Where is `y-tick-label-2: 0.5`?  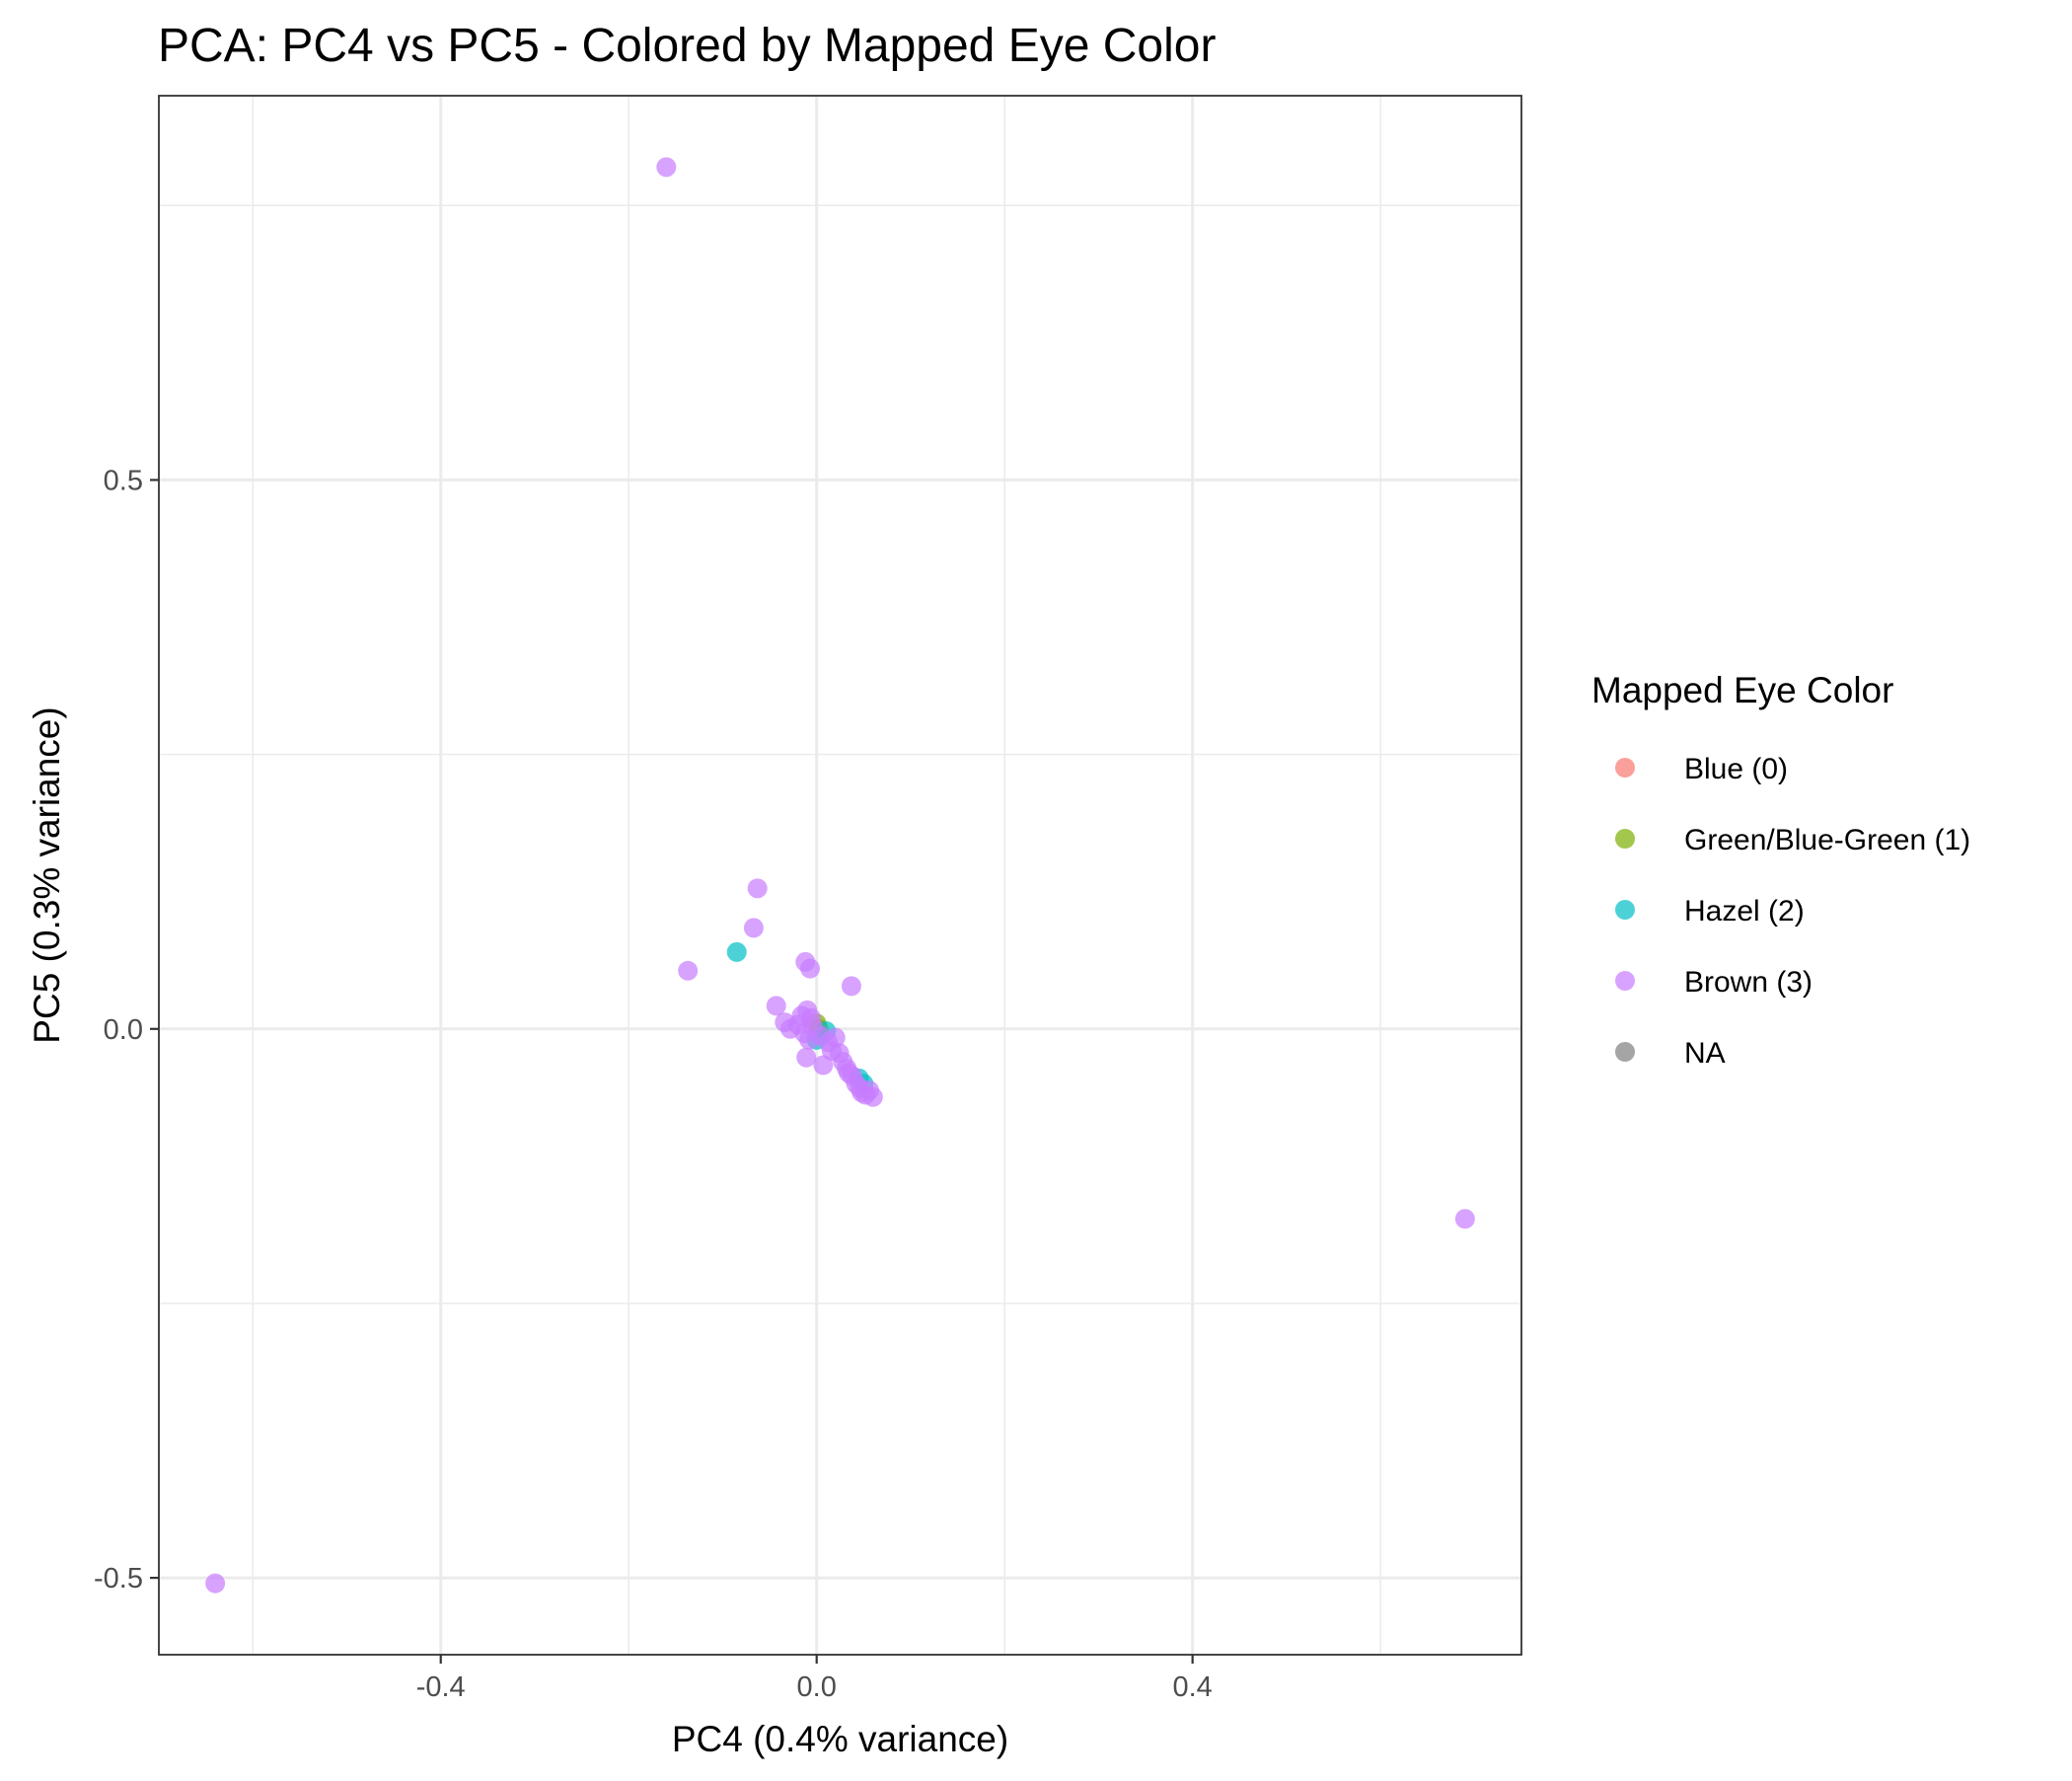
y-tick-label-2: 0.5 is located at coordinates (124, 480).